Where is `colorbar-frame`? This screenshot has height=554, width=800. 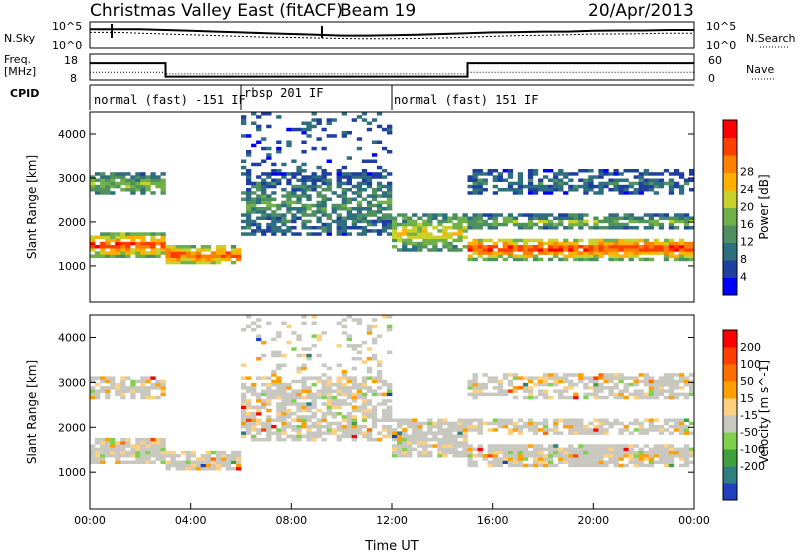 colorbar-frame is located at coordinates (730, 415).